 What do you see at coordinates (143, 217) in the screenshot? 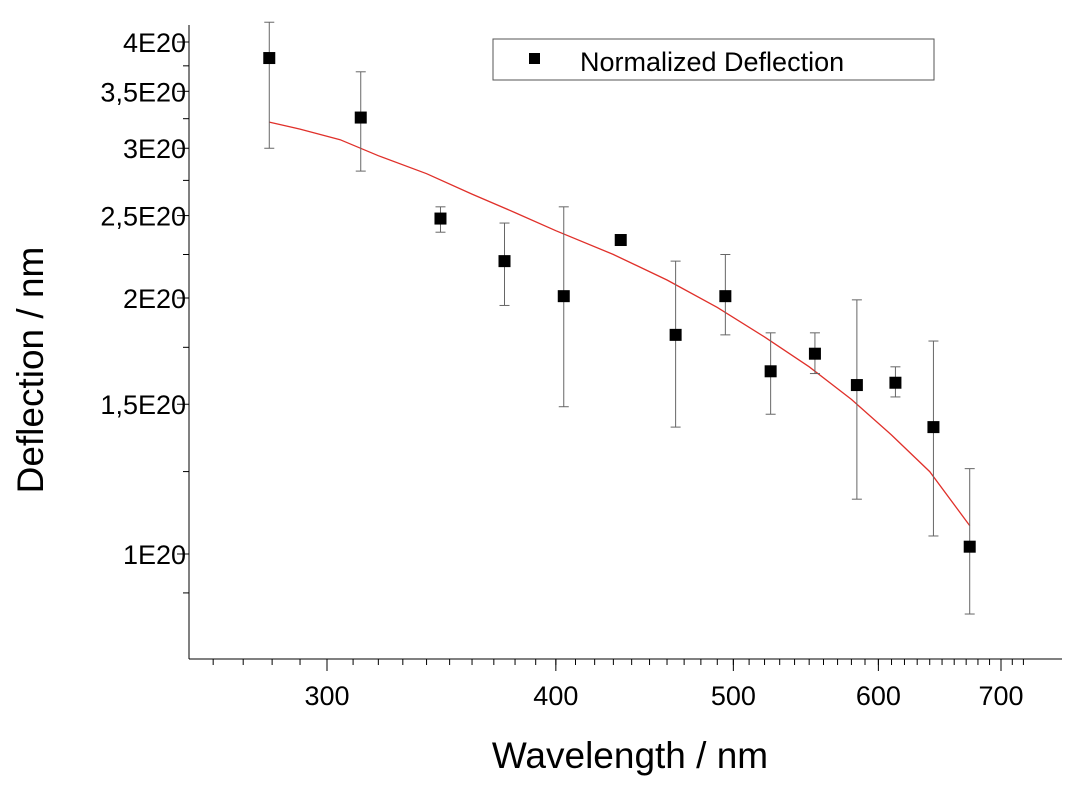
I see `y-tick-label: 2,5E20` at bounding box center [143, 217].